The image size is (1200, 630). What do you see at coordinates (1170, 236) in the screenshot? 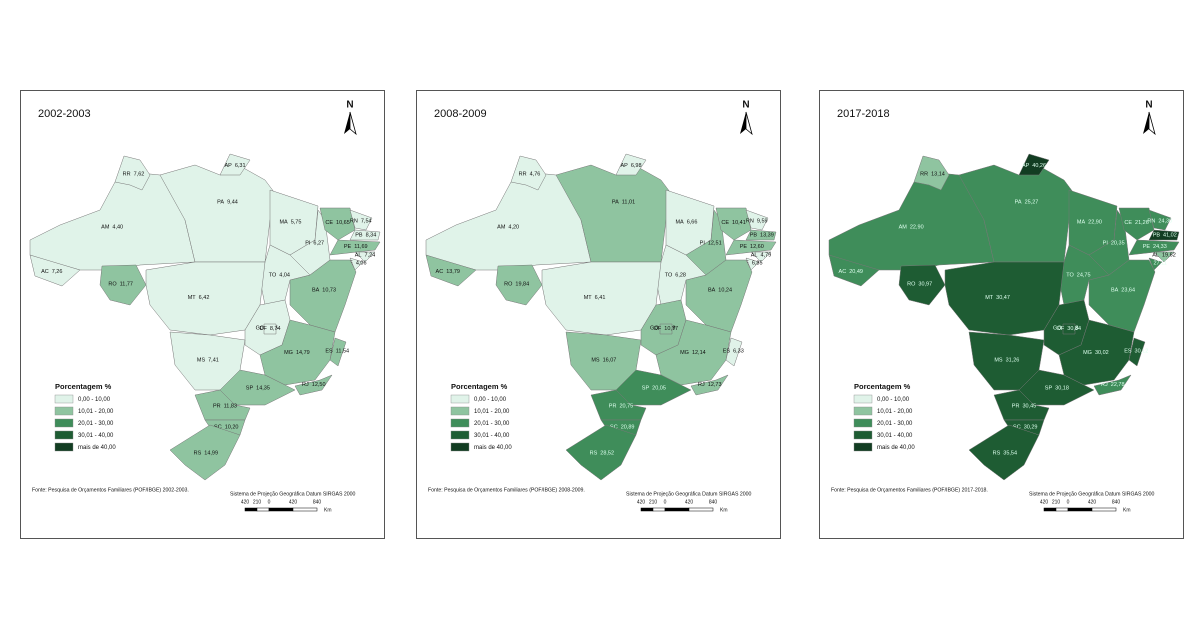
I see `state-value: 41,02` at bounding box center [1170, 236].